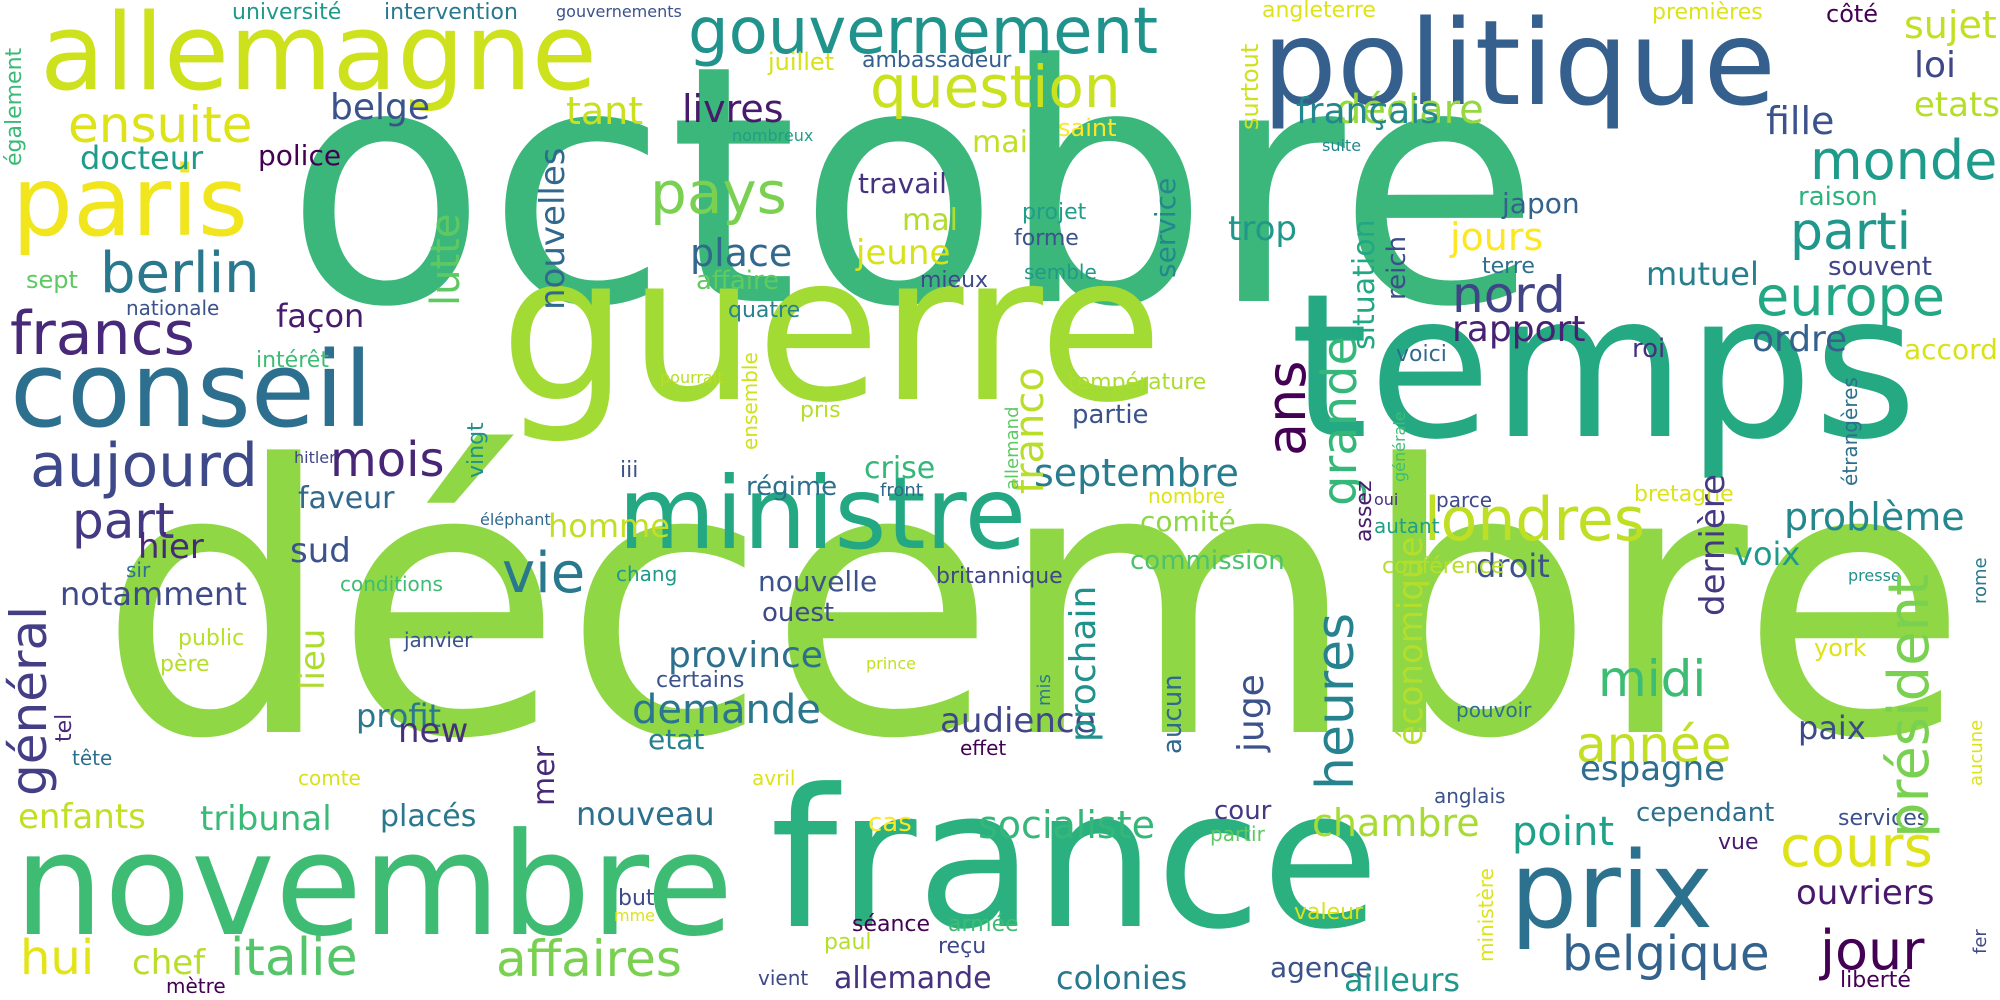  What do you see at coordinates (64, 727) in the screenshot?
I see `word-janvier: tel` at bounding box center [64, 727].